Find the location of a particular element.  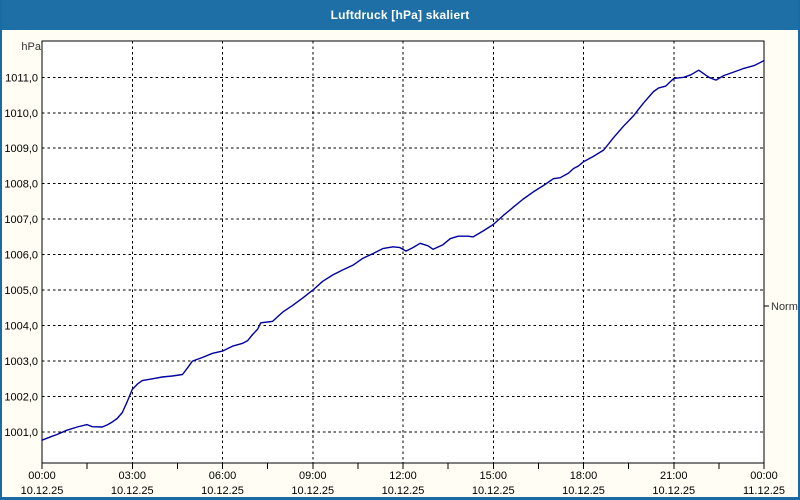

x-tick-time-label: 06:00 is located at coordinates (223, 476).